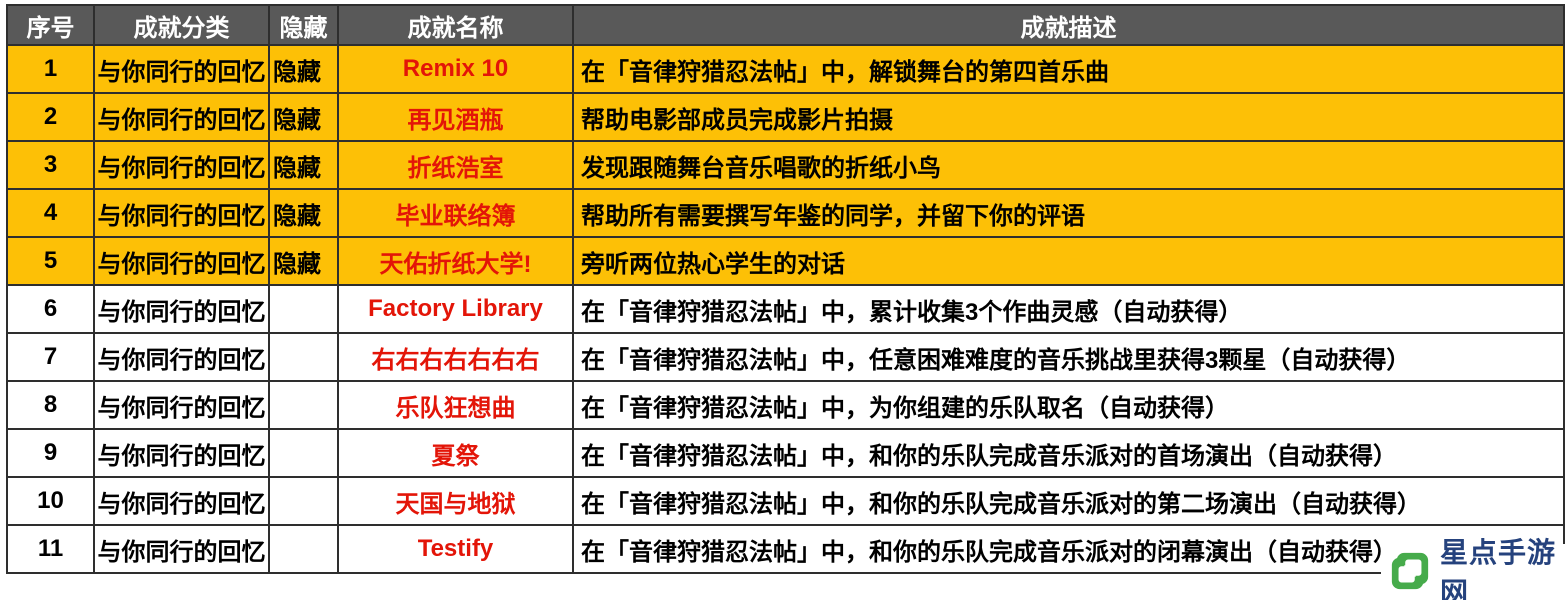 Image resolution: width=1567 pixels, height=600 pixels. What do you see at coordinates (51, 166) in the screenshot?
I see `cell-index: 3` at bounding box center [51, 166].